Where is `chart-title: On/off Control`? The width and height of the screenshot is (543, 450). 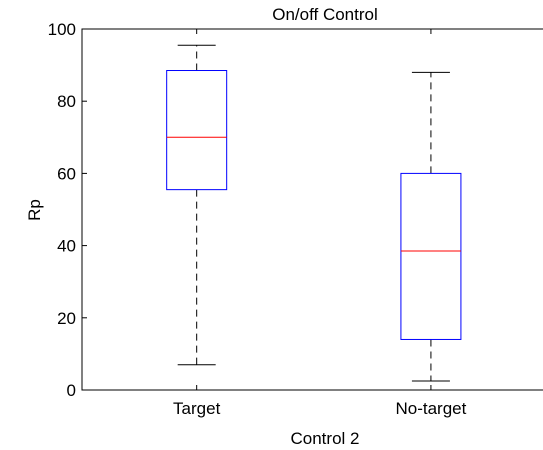 chart-title: On/off Control is located at coordinates (325, 14).